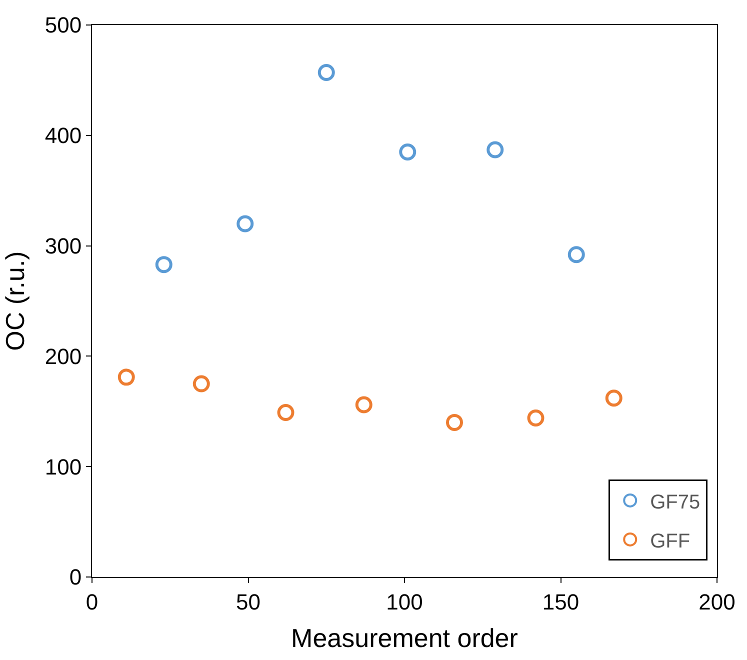  I want to click on x-tick-label: 200, so click(717, 601).